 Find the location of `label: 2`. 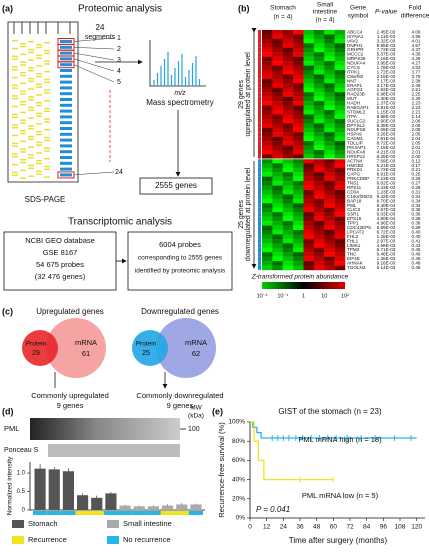

label: 2 is located at coordinates (119, 49).